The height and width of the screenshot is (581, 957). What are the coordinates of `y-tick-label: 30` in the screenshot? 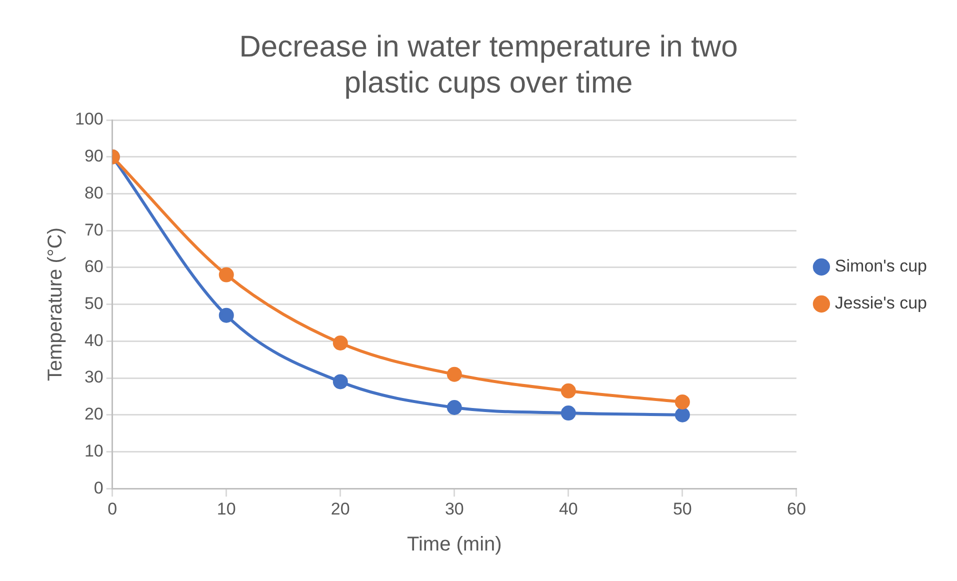 It's located at (94, 377).